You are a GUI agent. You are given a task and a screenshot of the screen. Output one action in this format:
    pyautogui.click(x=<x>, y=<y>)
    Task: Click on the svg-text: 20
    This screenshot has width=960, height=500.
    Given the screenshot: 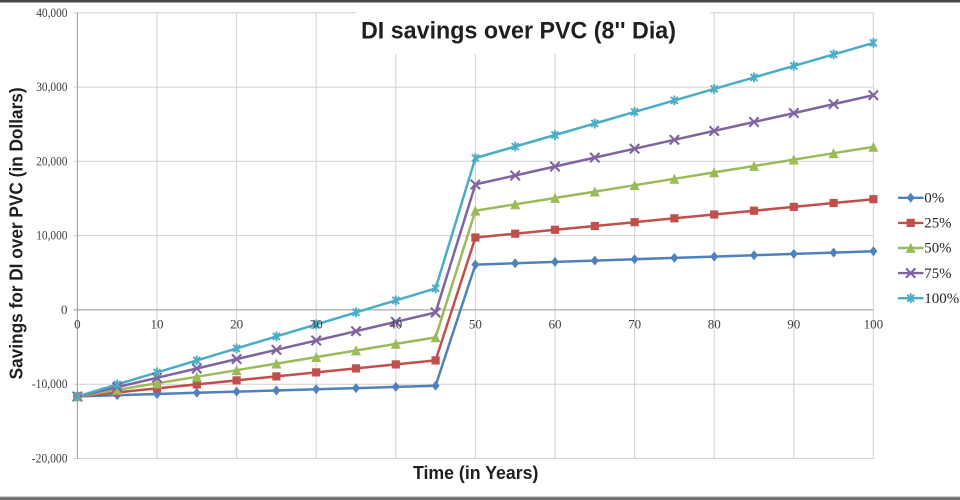 What is the action you would take?
    pyautogui.click(x=236, y=323)
    